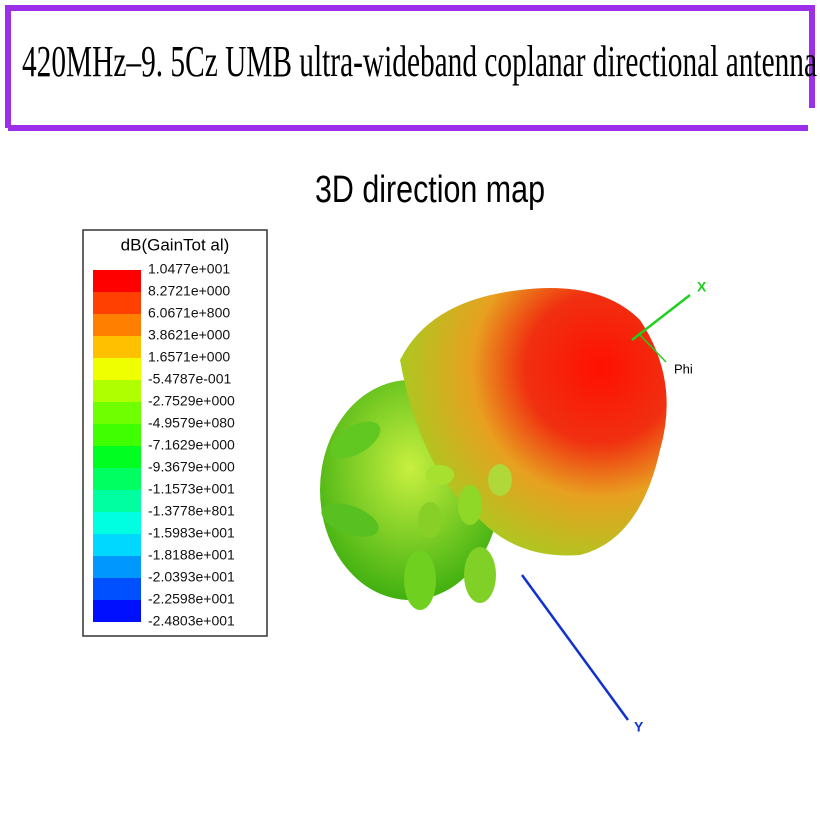 The height and width of the screenshot is (820, 820). Describe the element at coordinates (189, 357) in the screenshot. I see `legend-label: 1.6571e+000` at that location.